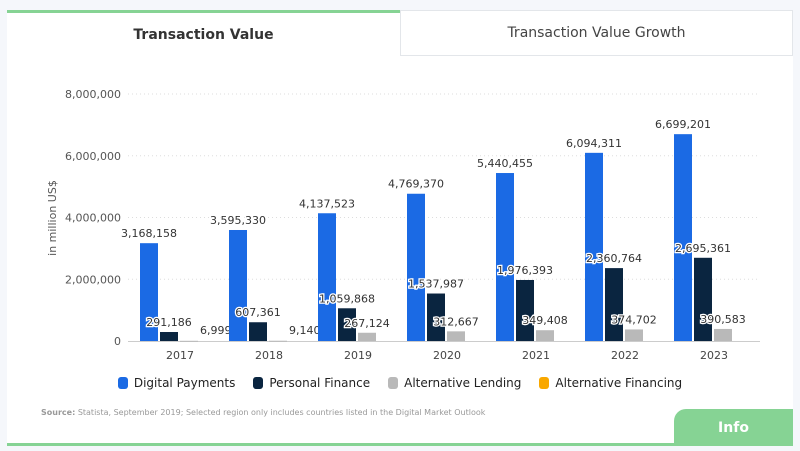 The height and width of the screenshot is (451, 800). What do you see at coordinates (347, 298) in the screenshot?
I see `data-label: 1,059,868` at bounding box center [347, 298].